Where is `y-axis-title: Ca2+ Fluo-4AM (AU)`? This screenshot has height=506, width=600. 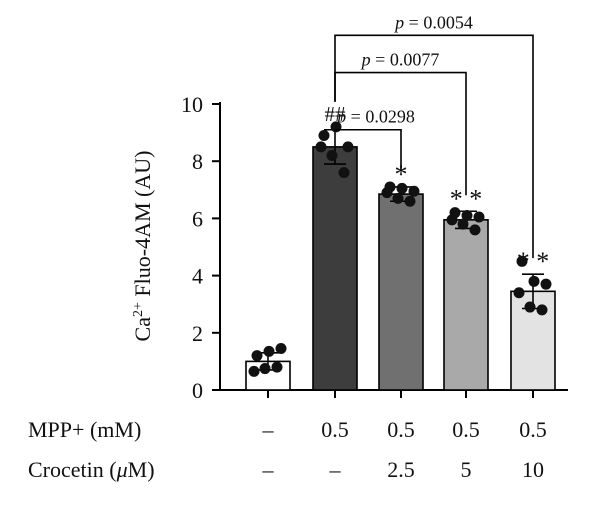
y-axis-title: Ca2+ Fluo-4AM (AU) is located at coordinates (142, 246).